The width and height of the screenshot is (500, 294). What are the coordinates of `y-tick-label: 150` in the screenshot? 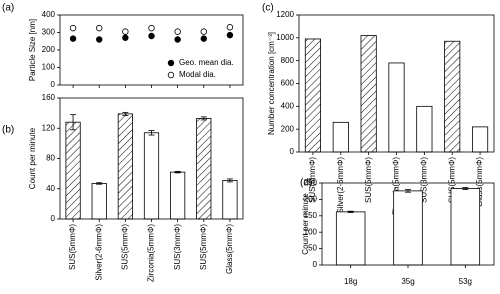 It's located at (311, 215).